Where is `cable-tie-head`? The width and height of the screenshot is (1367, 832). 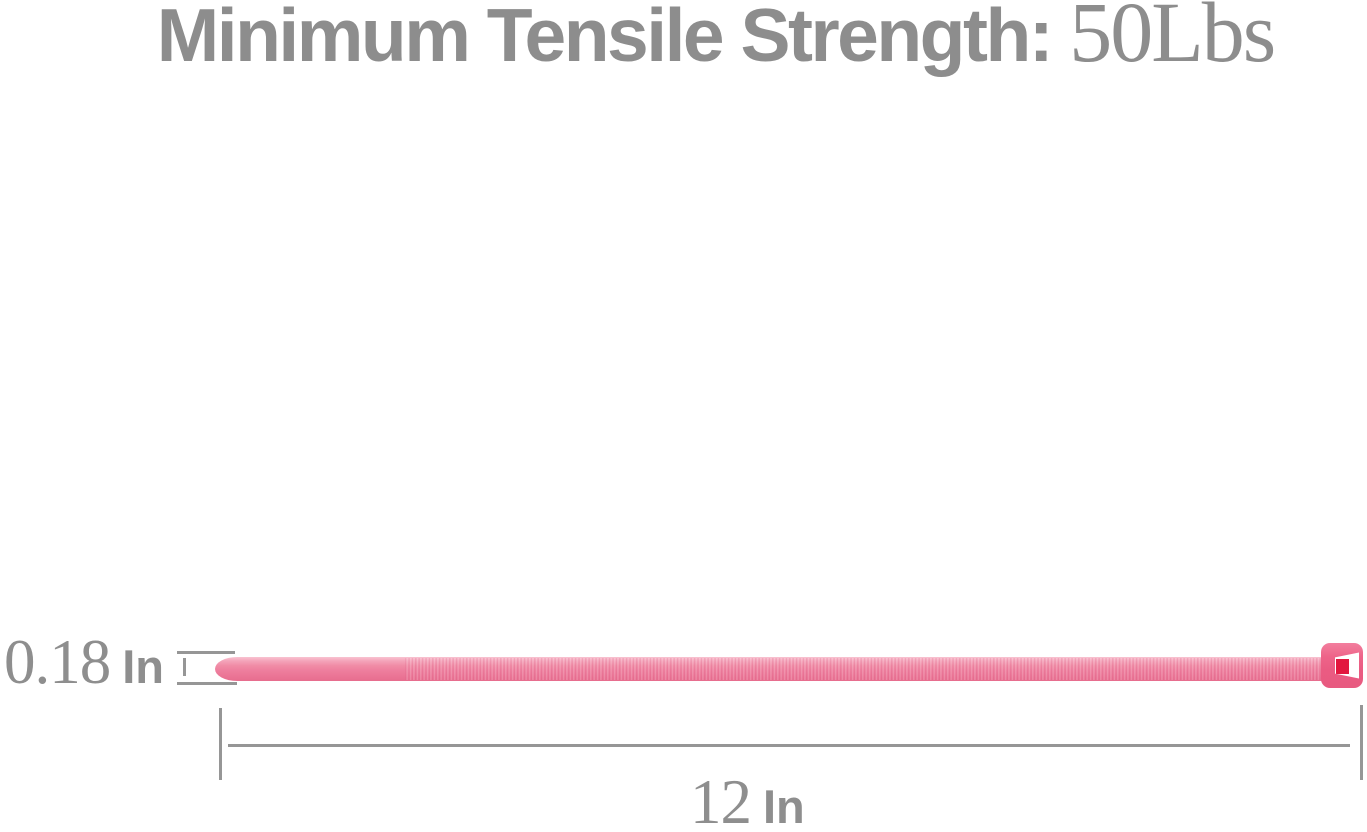 cable-tie-head is located at coordinates (1342, 665).